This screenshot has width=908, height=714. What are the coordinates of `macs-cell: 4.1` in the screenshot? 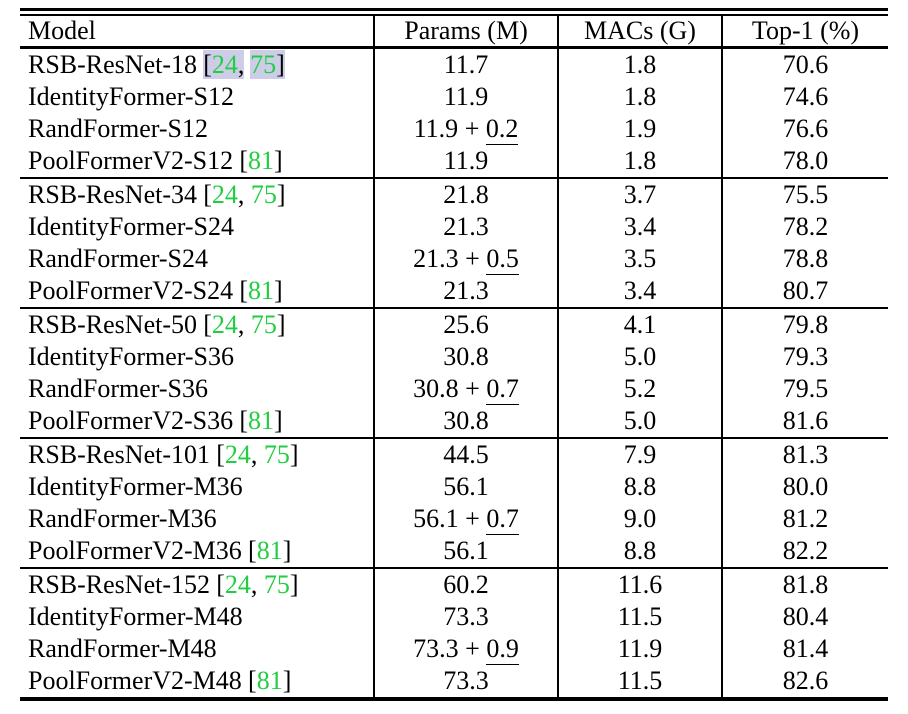 It's located at (639, 324).